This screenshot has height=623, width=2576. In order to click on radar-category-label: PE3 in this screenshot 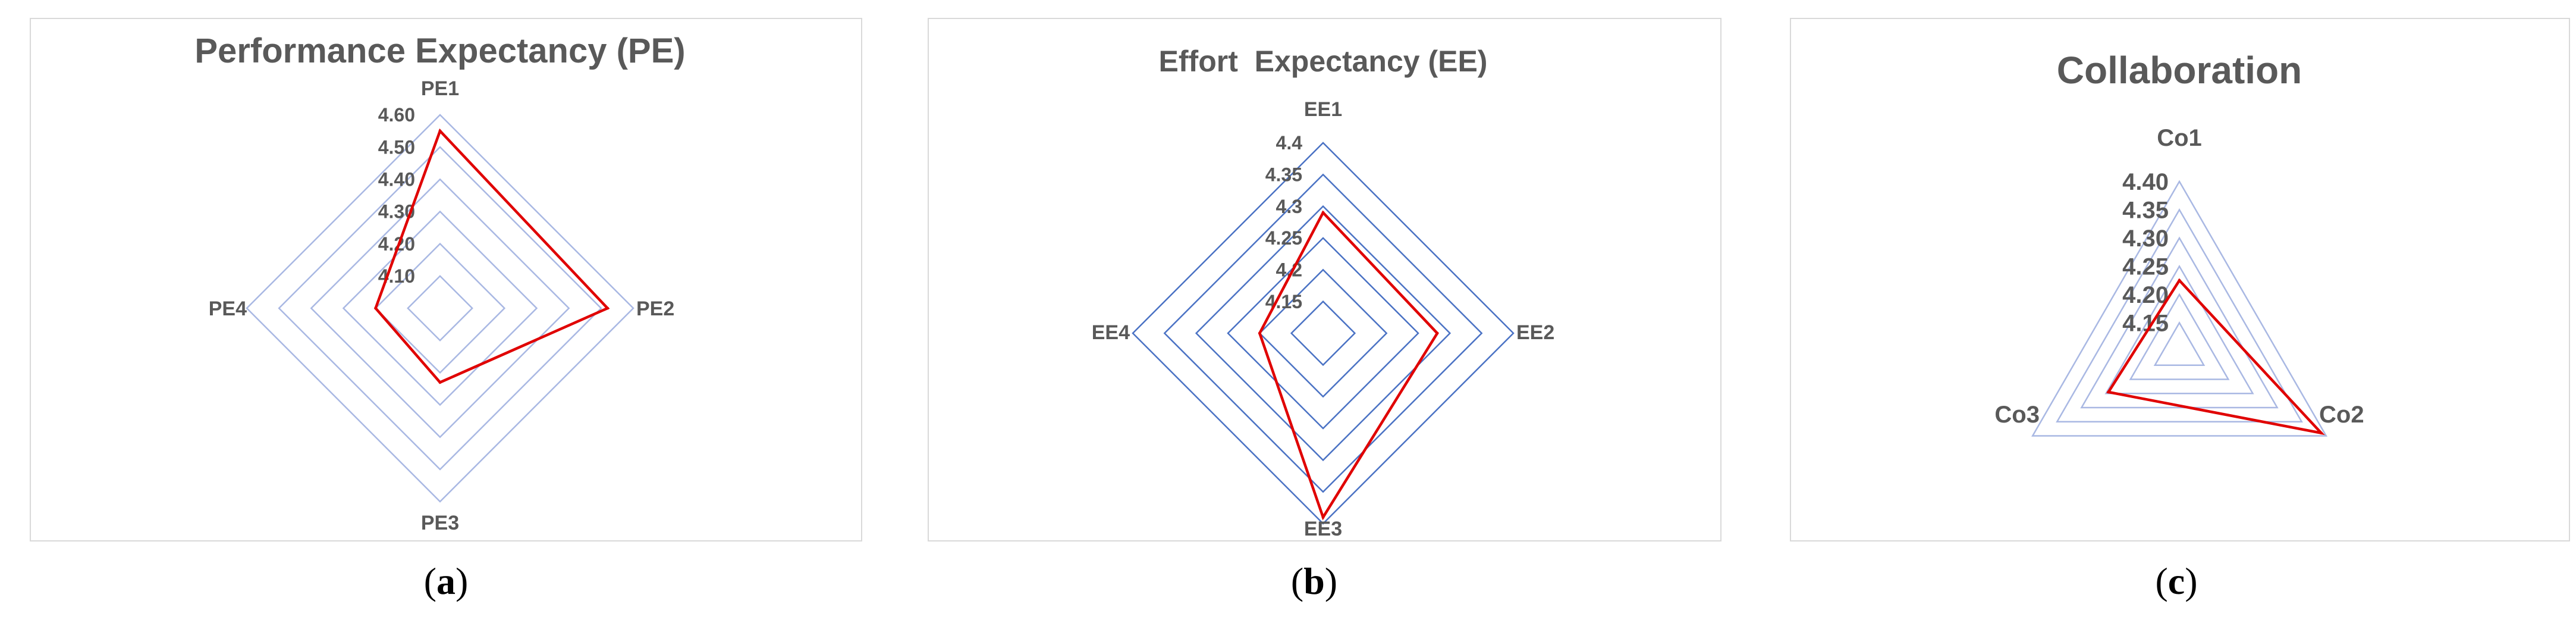, I will do `click(440, 523)`.